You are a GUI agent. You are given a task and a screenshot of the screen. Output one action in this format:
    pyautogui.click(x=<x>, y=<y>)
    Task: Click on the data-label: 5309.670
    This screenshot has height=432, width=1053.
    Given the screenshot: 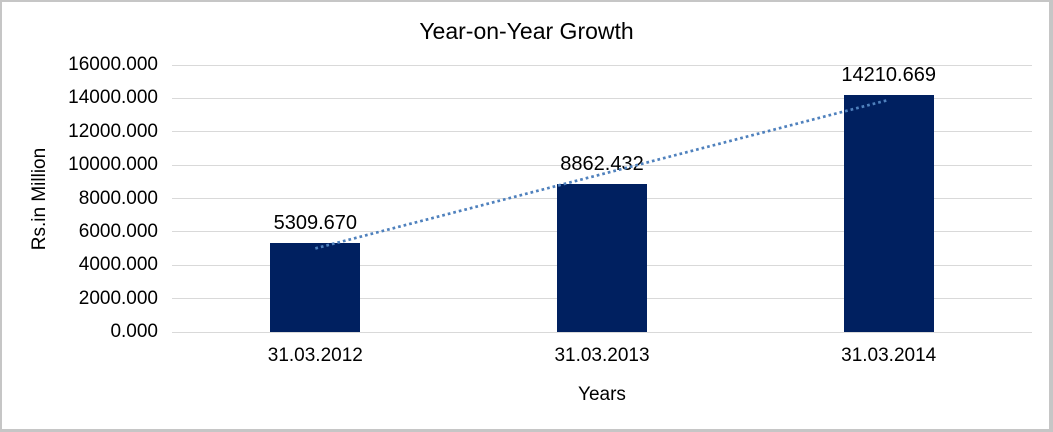 What is the action you would take?
    pyautogui.click(x=315, y=223)
    